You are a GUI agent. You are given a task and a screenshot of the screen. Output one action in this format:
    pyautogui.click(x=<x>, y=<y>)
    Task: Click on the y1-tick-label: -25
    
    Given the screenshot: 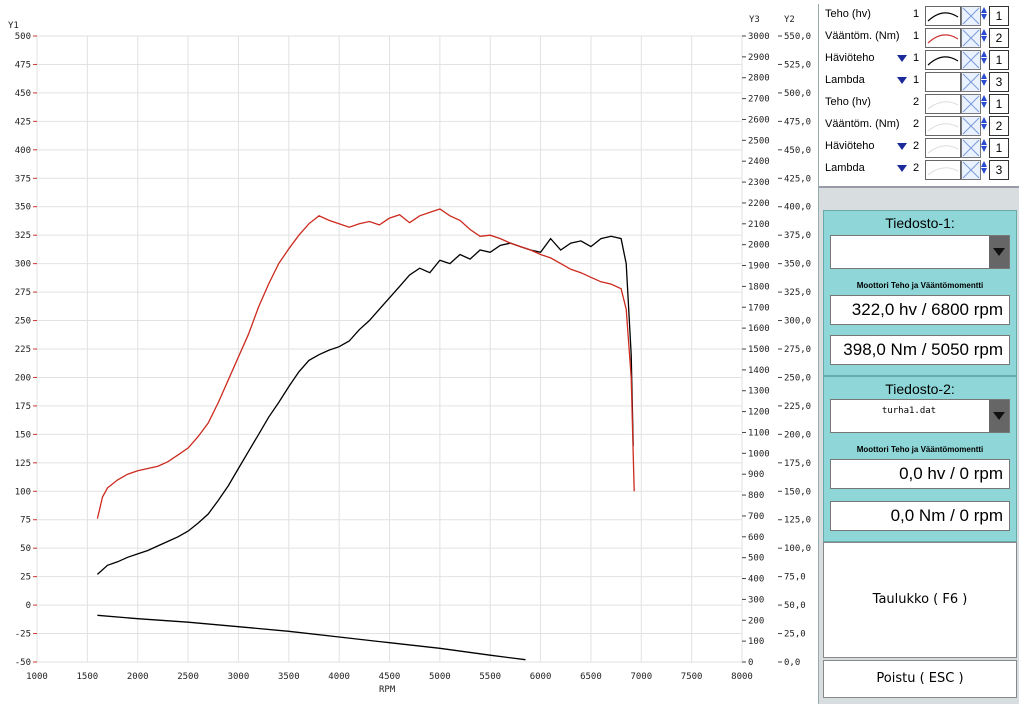 What is the action you would take?
    pyautogui.click(x=23, y=635)
    